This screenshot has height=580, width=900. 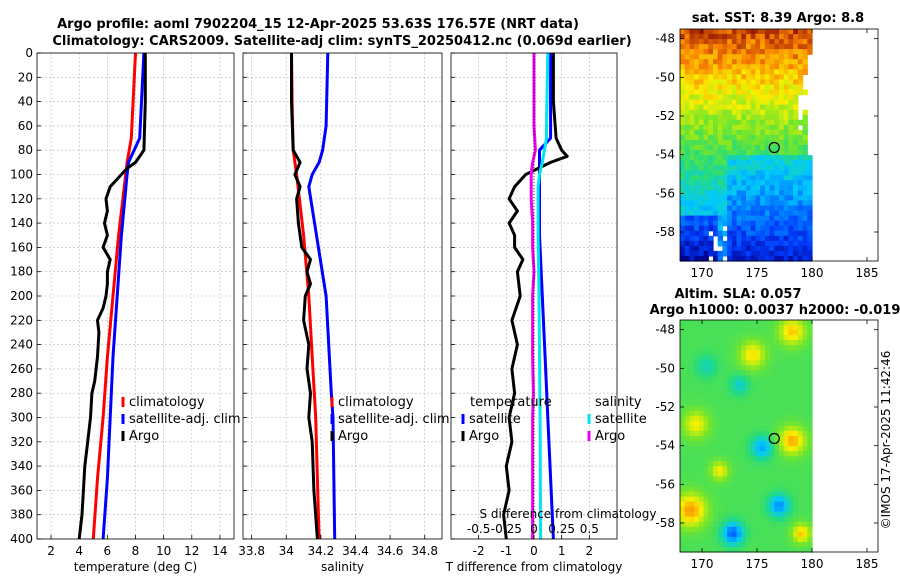 What do you see at coordinates (25, 126) in the screenshot?
I see `y-tick-label: 60` at bounding box center [25, 126].